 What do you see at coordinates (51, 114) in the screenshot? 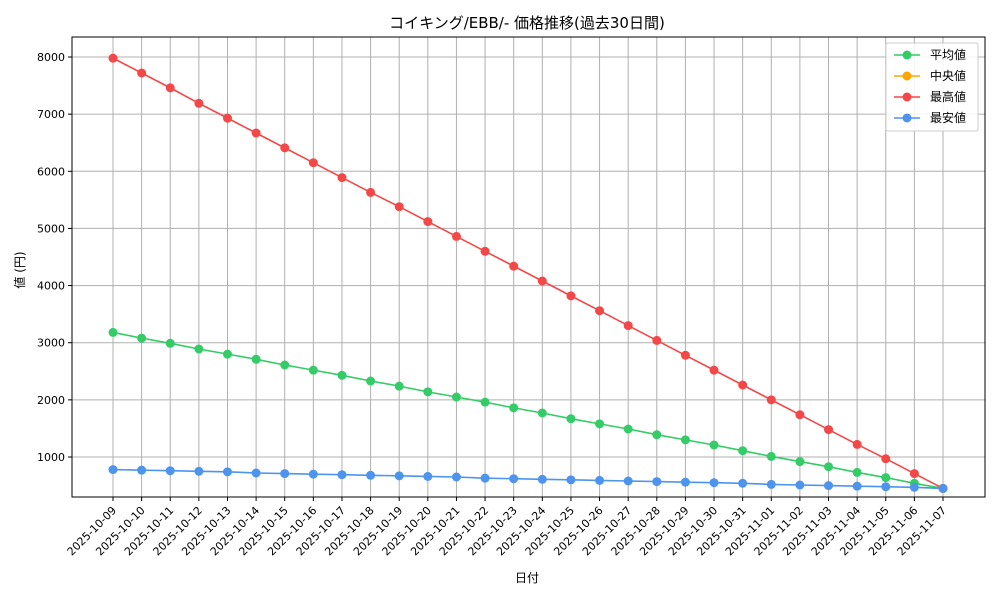
I see `y-tick-label: 7000` at bounding box center [51, 114].